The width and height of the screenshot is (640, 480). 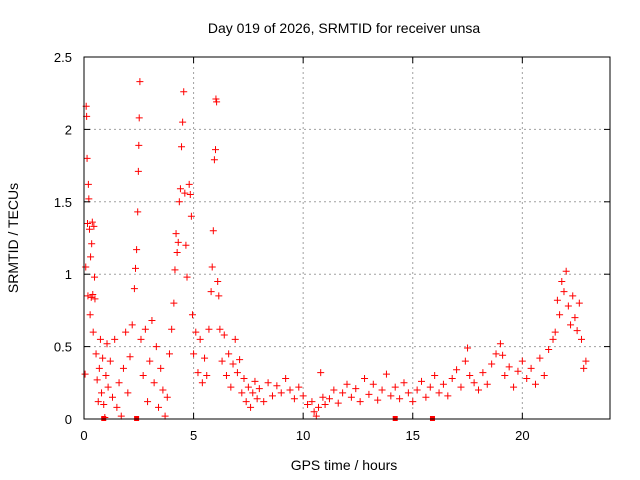 I want to click on y-tick-label: 2, so click(x=68, y=129).